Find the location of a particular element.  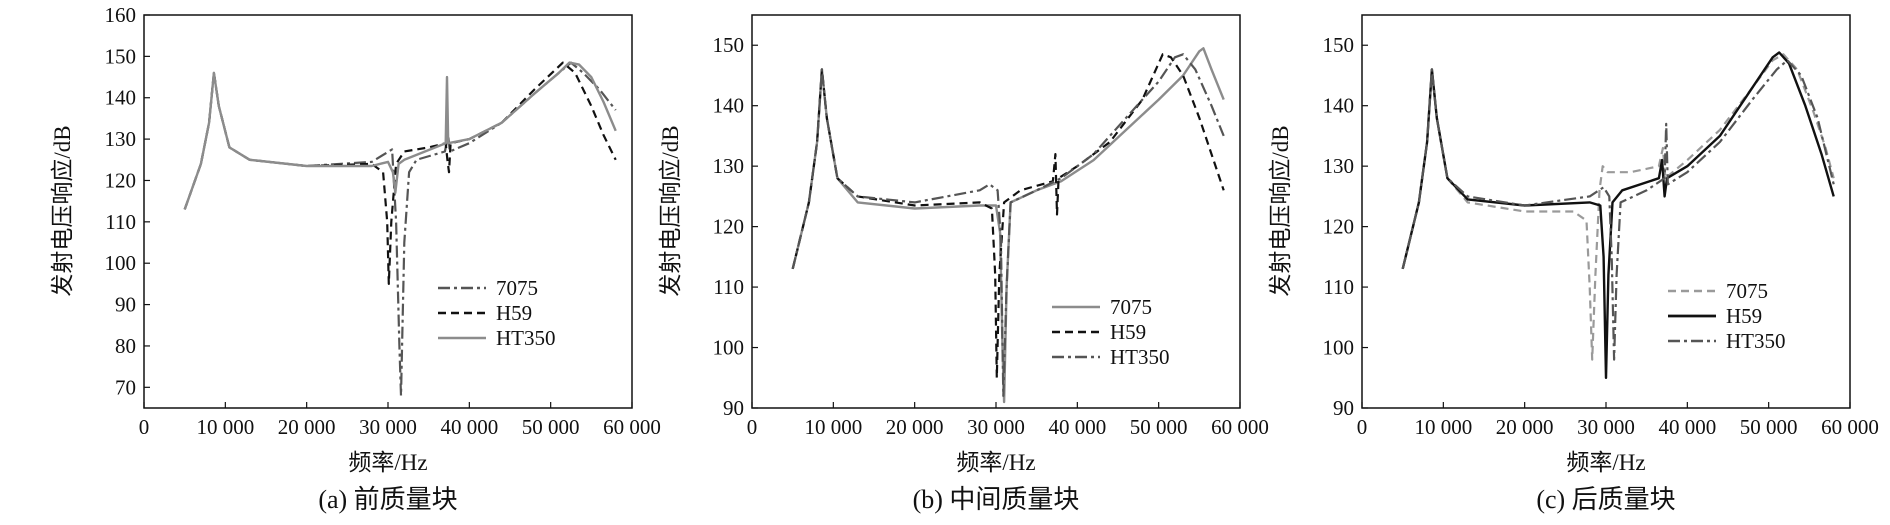

lines-a is located at coordinates (400, 229).